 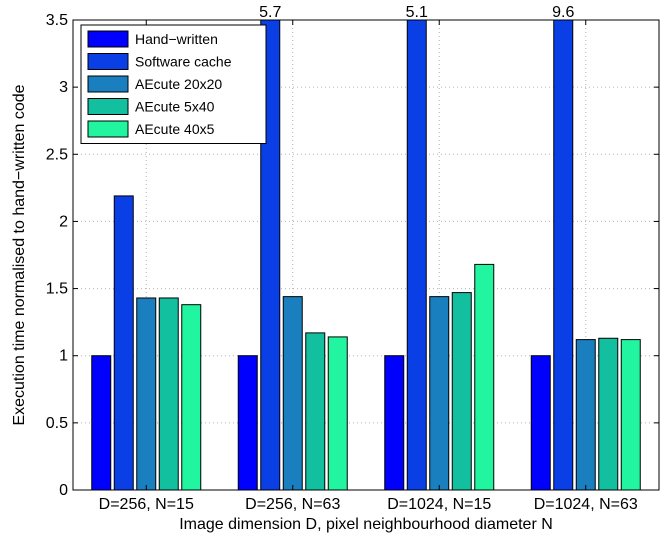 I want to click on y-tick-label: 2.5, so click(x=57, y=154).